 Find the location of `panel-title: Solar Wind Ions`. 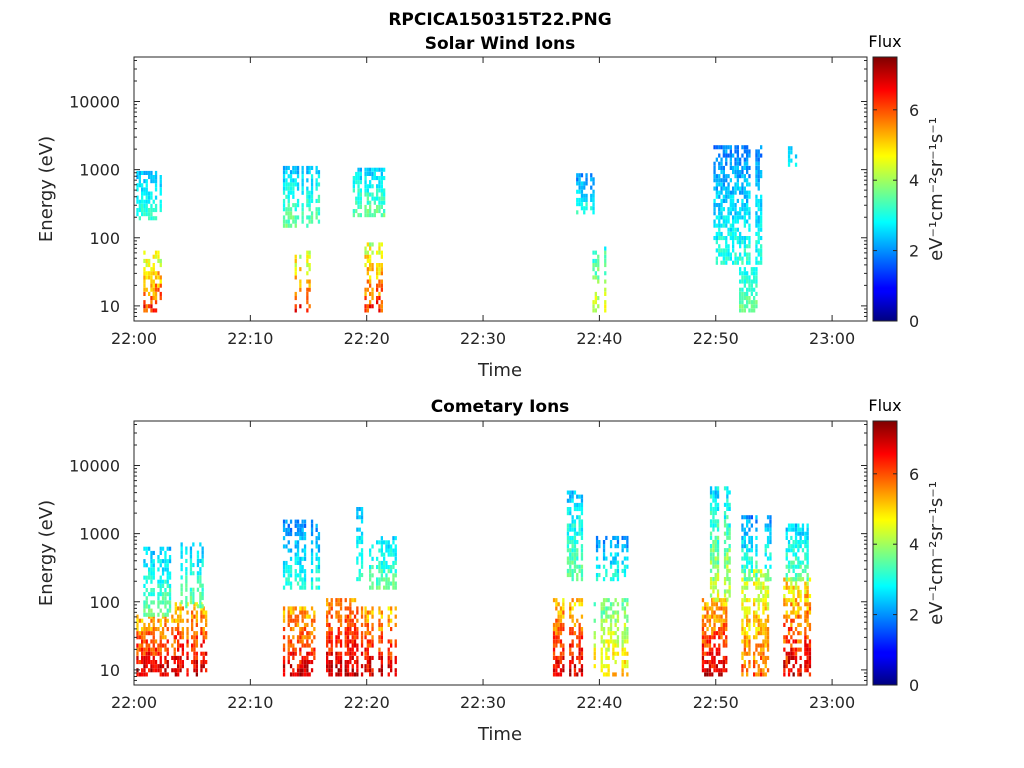

panel-title: Solar Wind Ions is located at coordinates (500, 44).